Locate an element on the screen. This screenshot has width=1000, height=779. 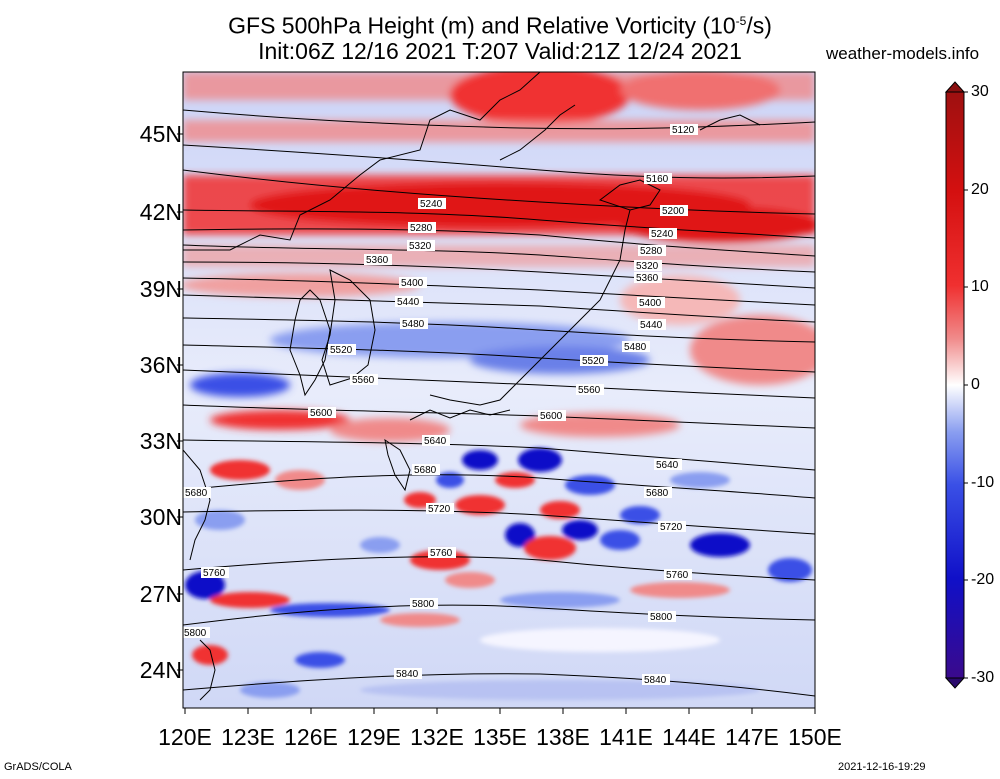
title-exponent: -5 is located at coordinates (741, 21).